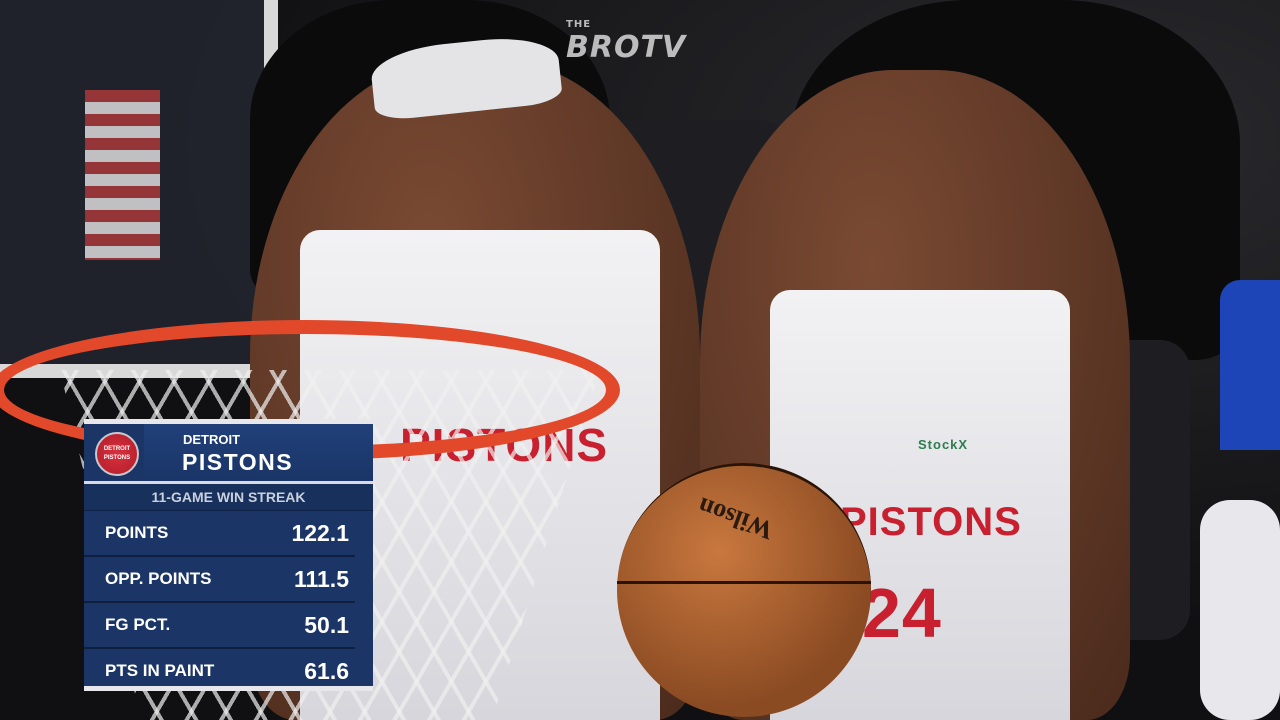  What do you see at coordinates (320, 532) in the screenshot?
I see `stat-value: 122.1` at bounding box center [320, 532].